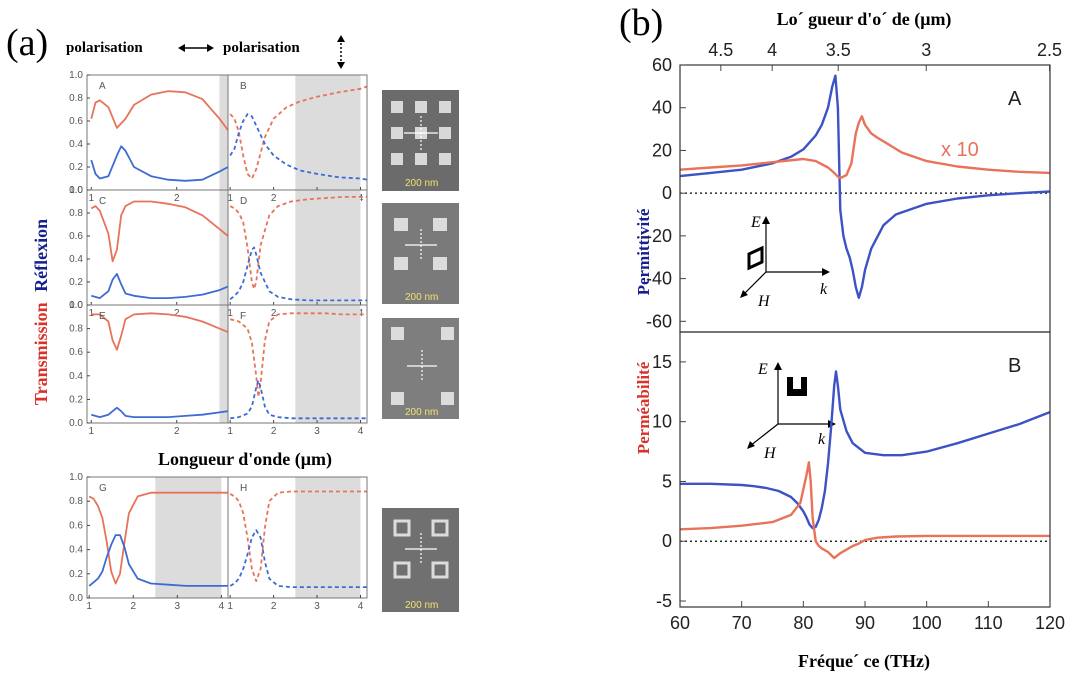 This screenshot has height=673, width=1072. Describe the element at coordinates (421, 297) in the screenshot. I see `scale-bar-label-2: 200 nm` at that location.